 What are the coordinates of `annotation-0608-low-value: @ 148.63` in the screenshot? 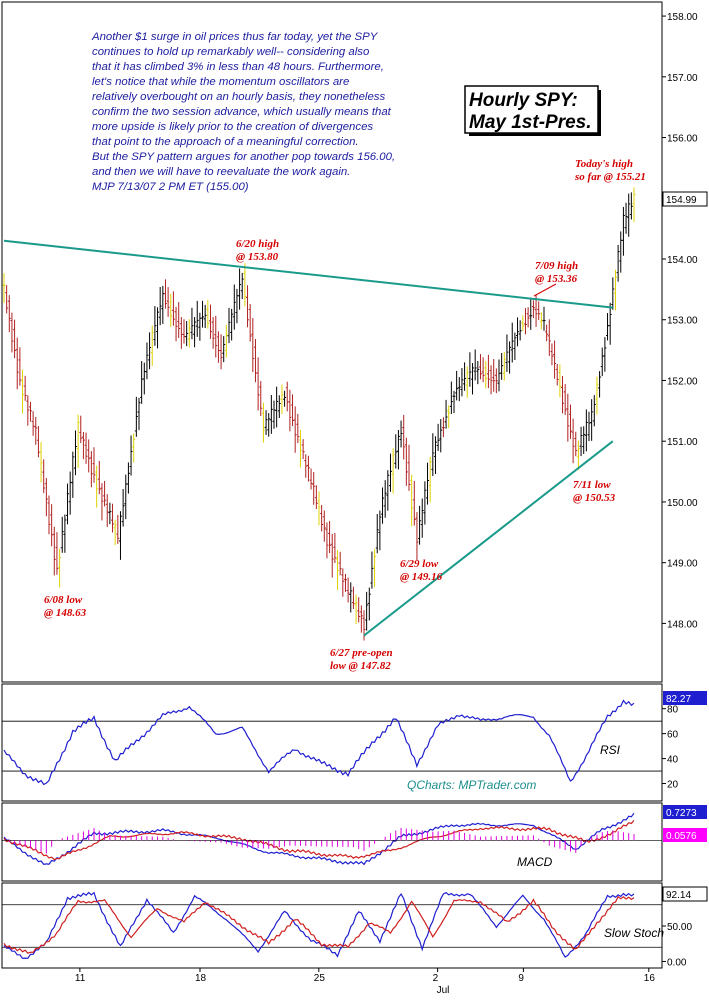 It's located at (65, 613).